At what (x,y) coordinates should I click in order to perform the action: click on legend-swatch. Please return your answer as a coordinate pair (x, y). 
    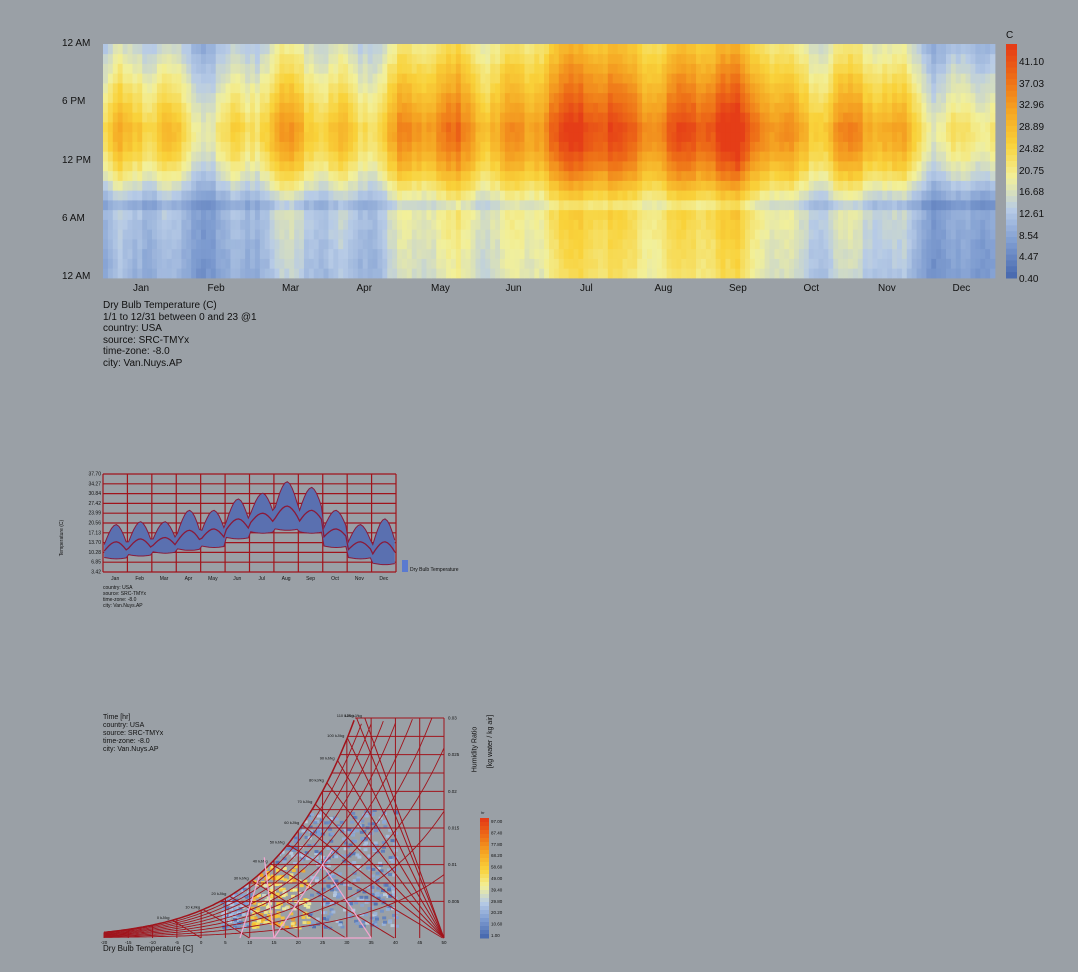
    Looking at the image, I should click on (1011, 82).